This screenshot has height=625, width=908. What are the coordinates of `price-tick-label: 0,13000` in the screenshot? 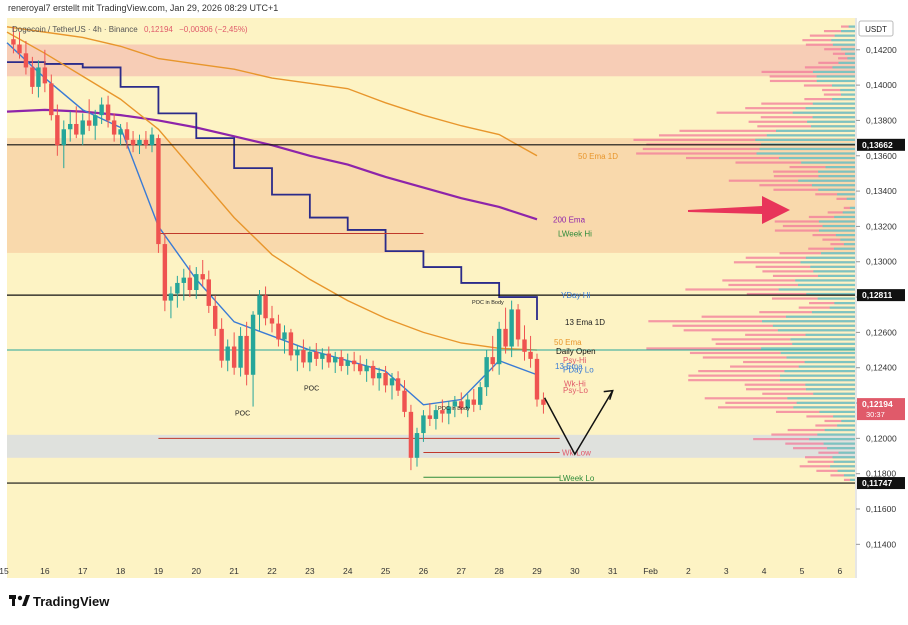 It's located at (881, 262).